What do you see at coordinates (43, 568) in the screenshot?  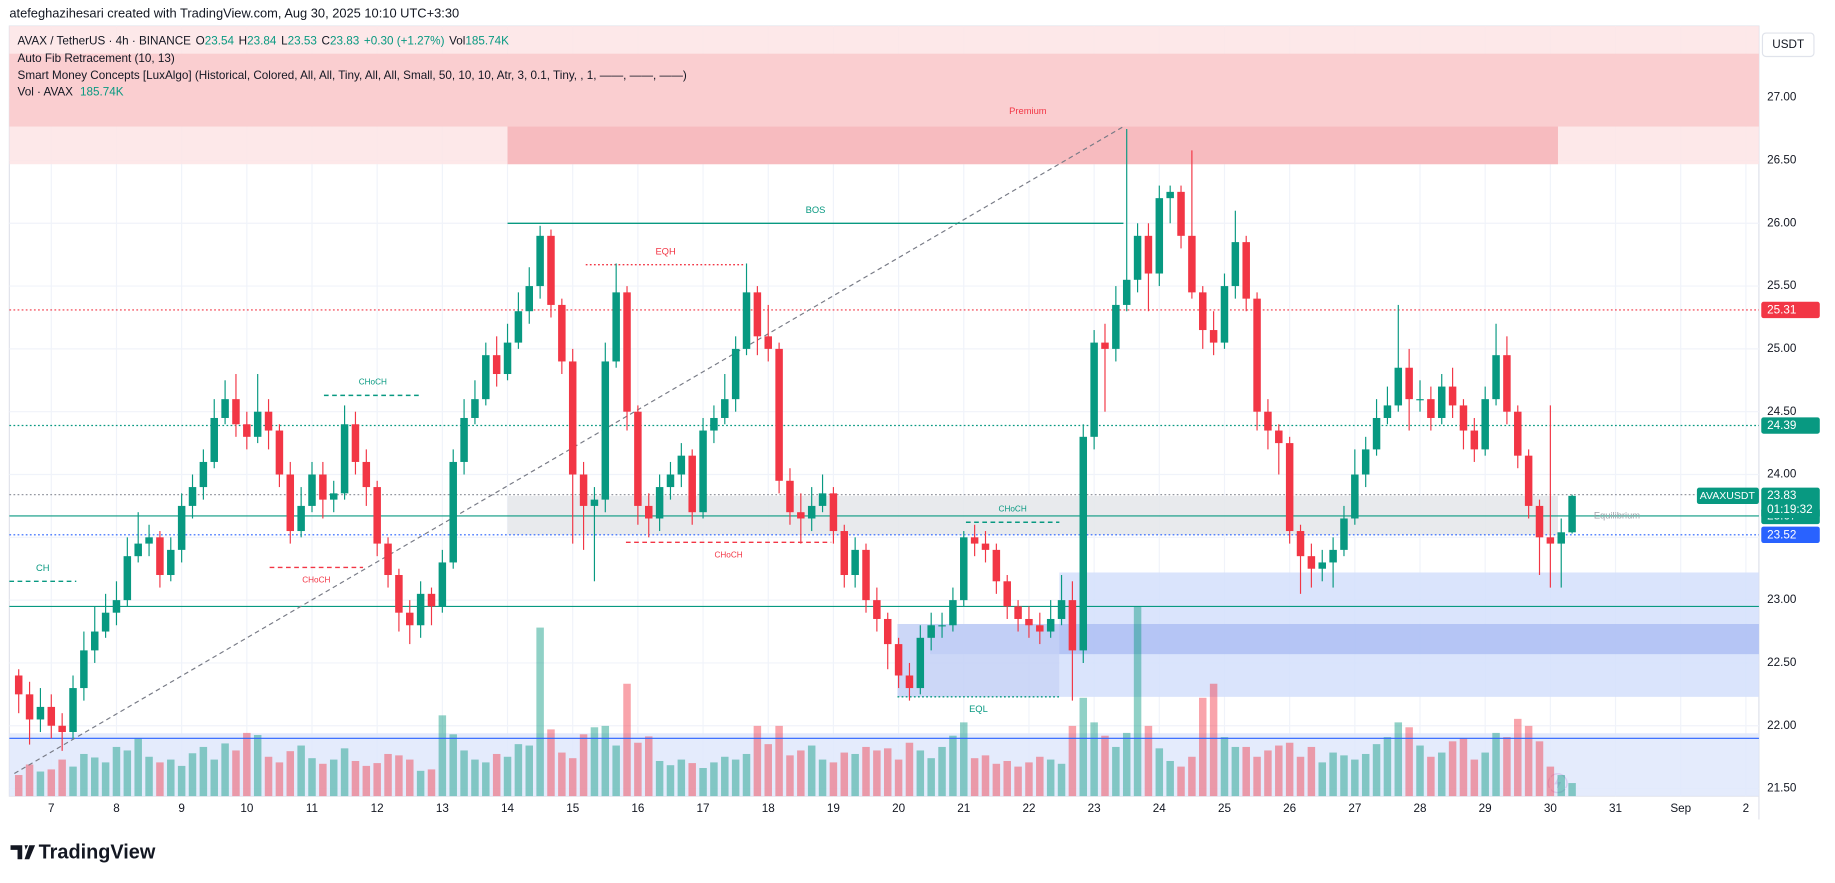 I see `structure-label: CH` at bounding box center [43, 568].